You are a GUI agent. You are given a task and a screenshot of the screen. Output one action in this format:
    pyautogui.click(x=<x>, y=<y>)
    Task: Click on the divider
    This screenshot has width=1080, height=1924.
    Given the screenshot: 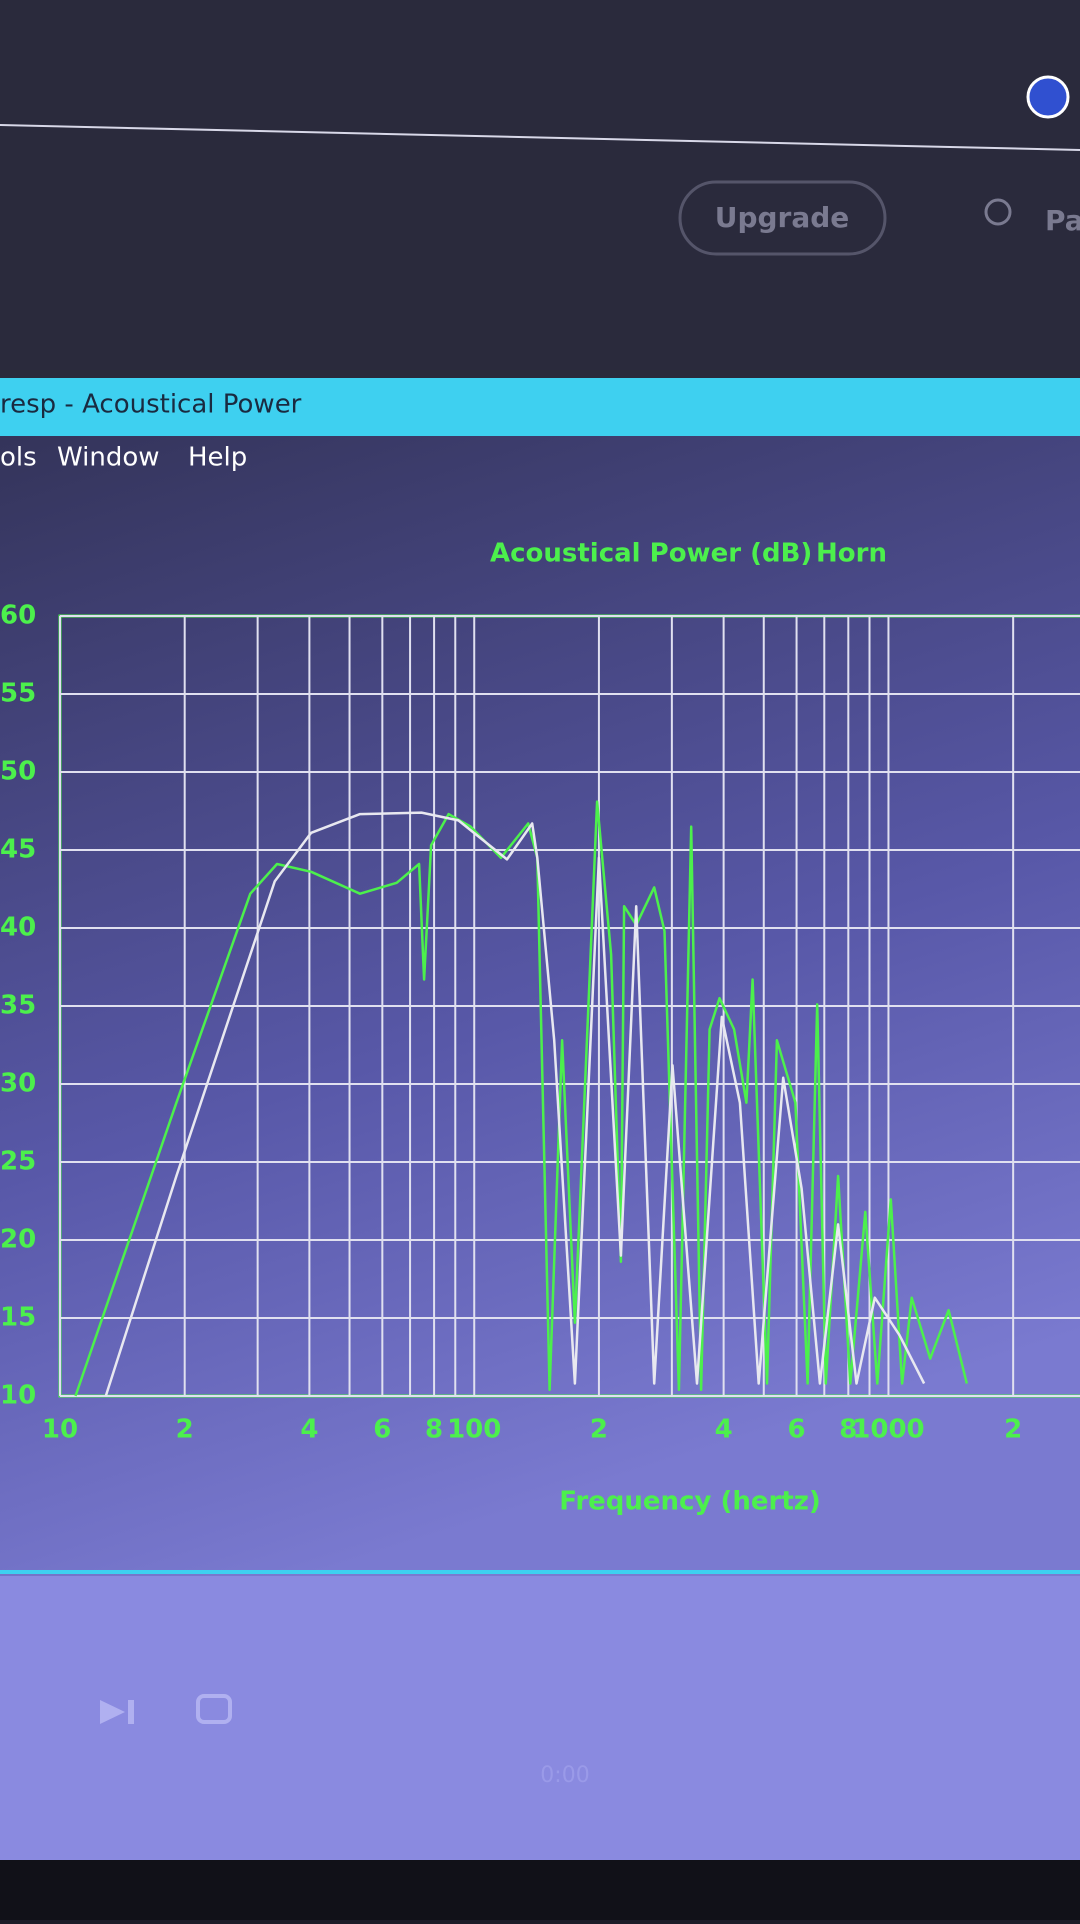 What is the action you would take?
    pyautogui.click(x=540, y=137)
    